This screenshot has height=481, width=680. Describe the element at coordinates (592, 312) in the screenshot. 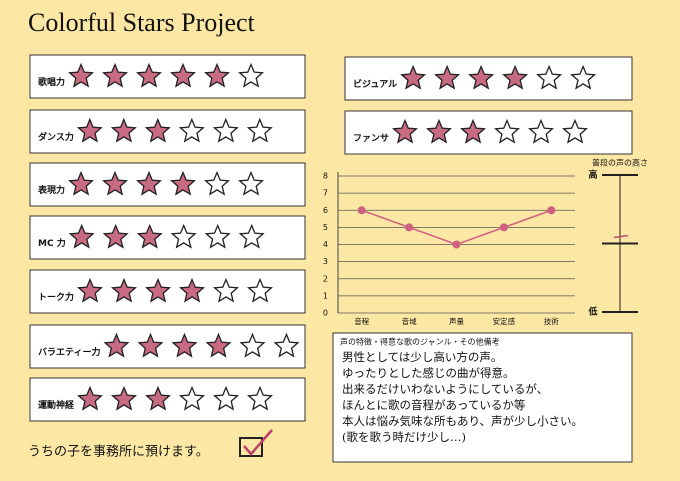

I see `pitch-low: 低` at that location.